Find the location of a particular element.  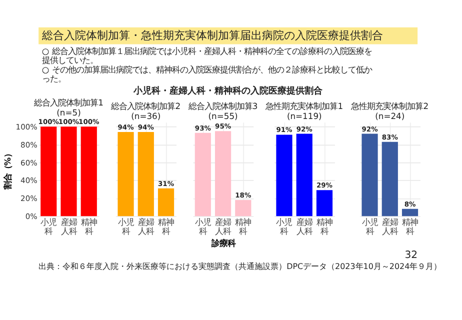

y-tick-label: 20% is located at coordinates (29, 199).